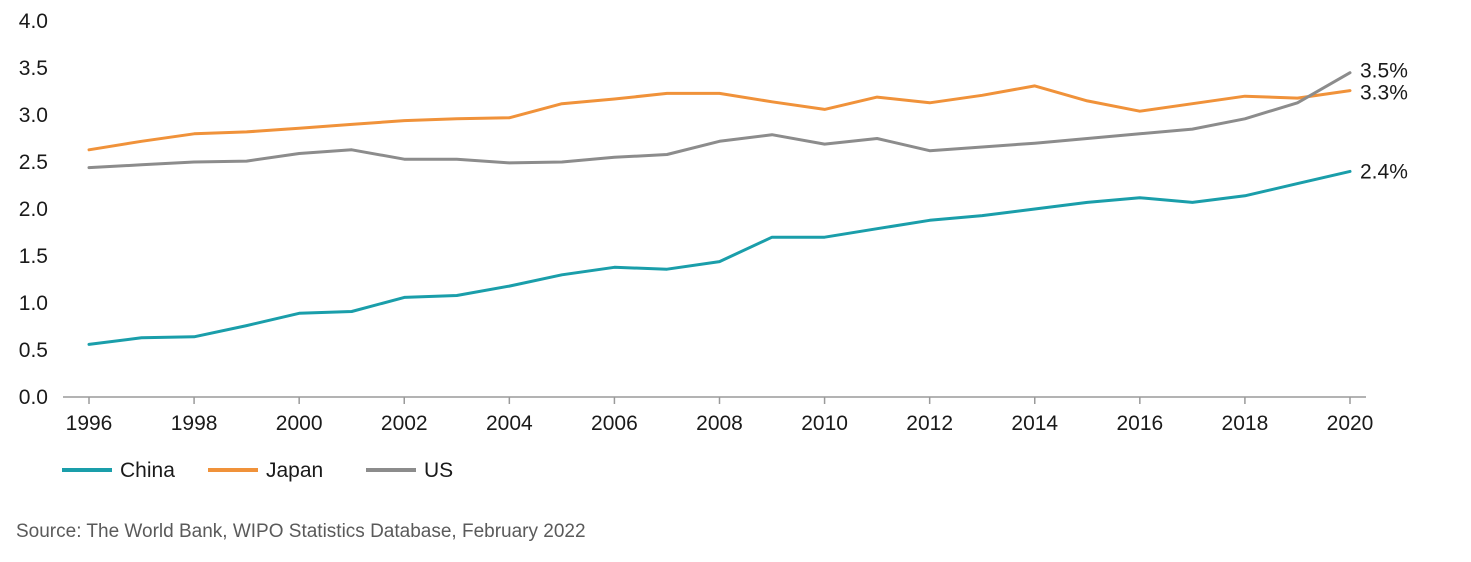  What do you see at coordinates (1034, 423) in the screenshot?
I see `x-tick-label: 2014` at bounding box center [1034, 423].